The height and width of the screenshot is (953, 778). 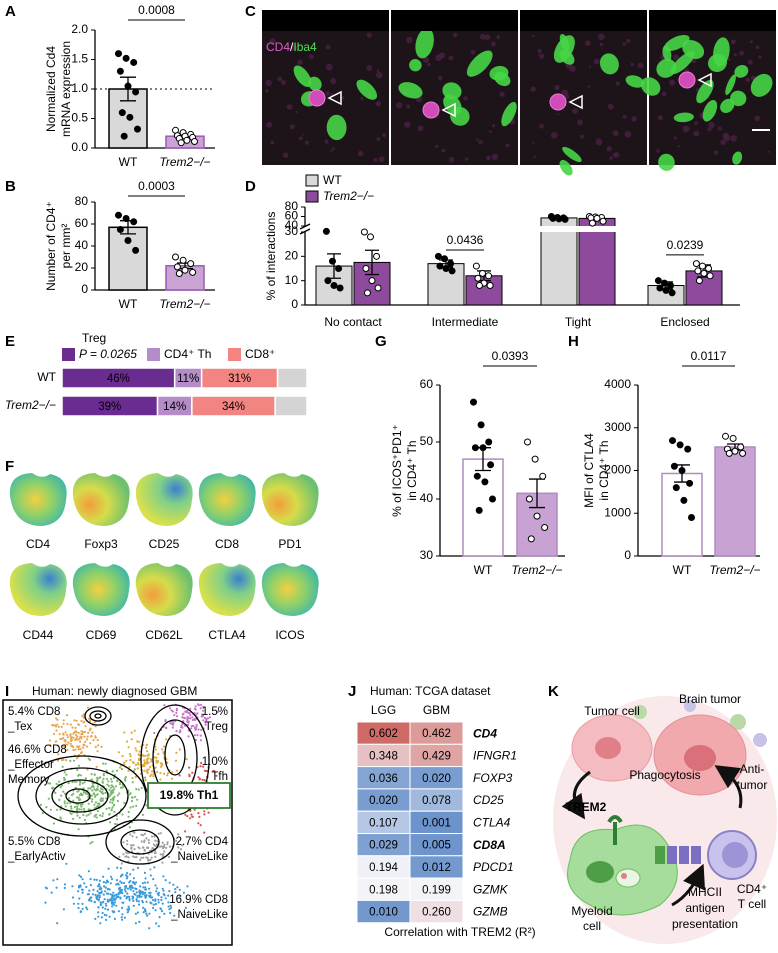 I want to click on column-label: LGG, so click(x=383, y=710).